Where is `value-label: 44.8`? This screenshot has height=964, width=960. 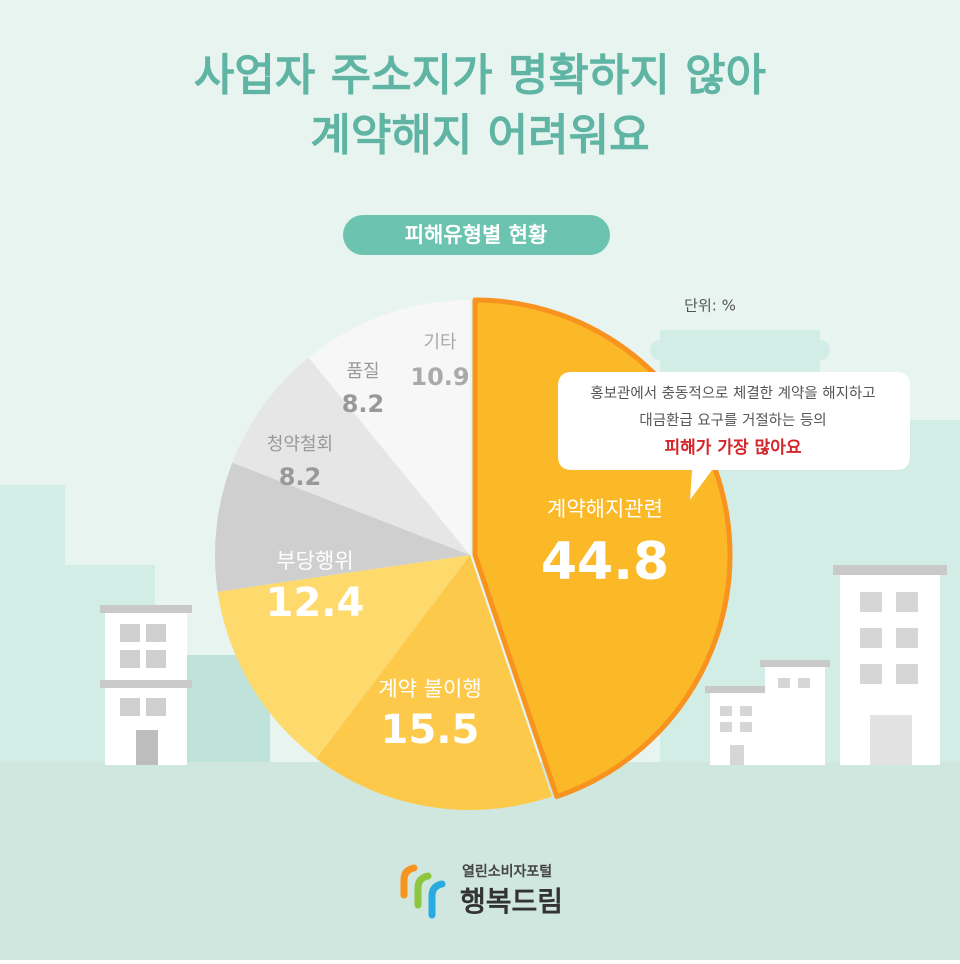 value-label: 44.8 is located at coordinates (605, 562).